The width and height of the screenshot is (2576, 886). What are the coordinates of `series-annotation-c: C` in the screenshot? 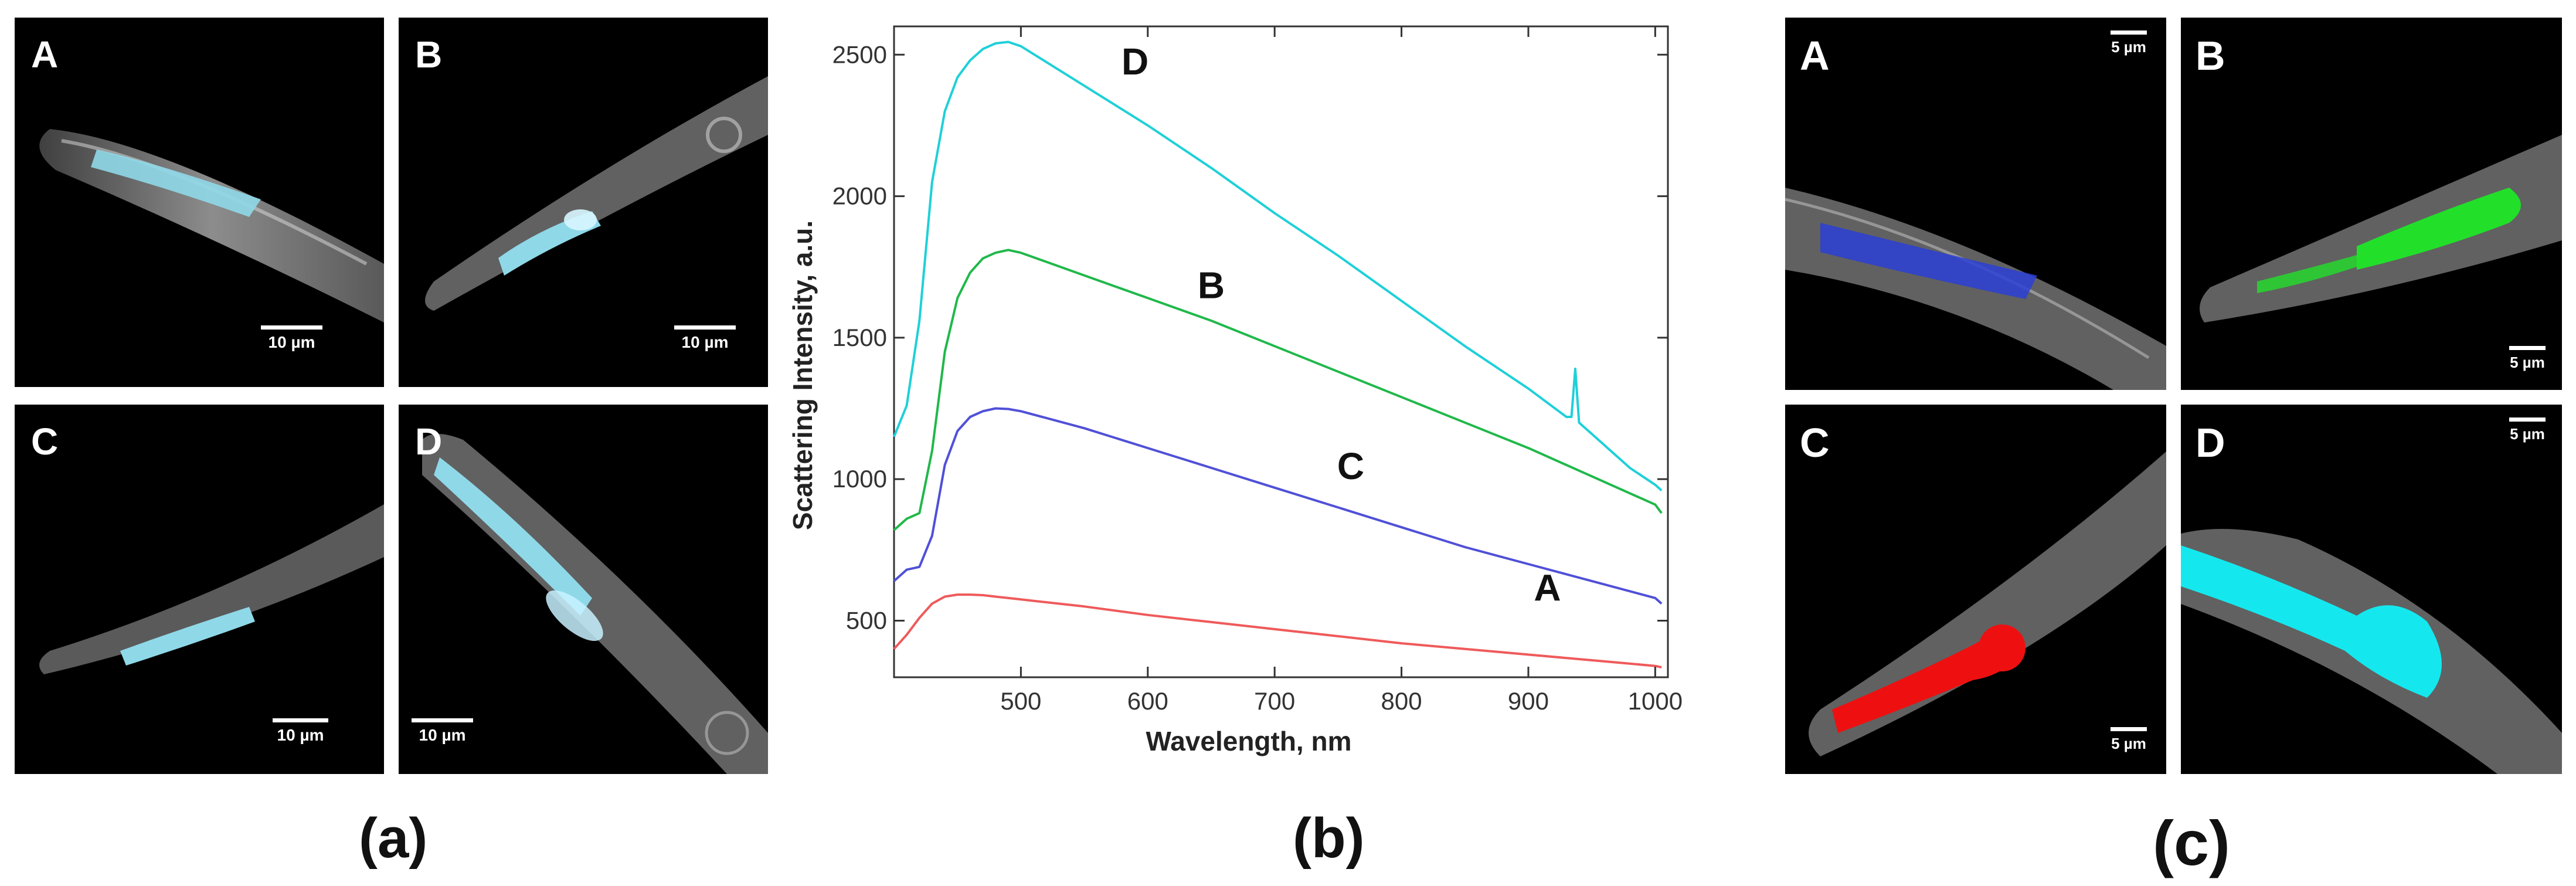 It's located at (1351, 466).